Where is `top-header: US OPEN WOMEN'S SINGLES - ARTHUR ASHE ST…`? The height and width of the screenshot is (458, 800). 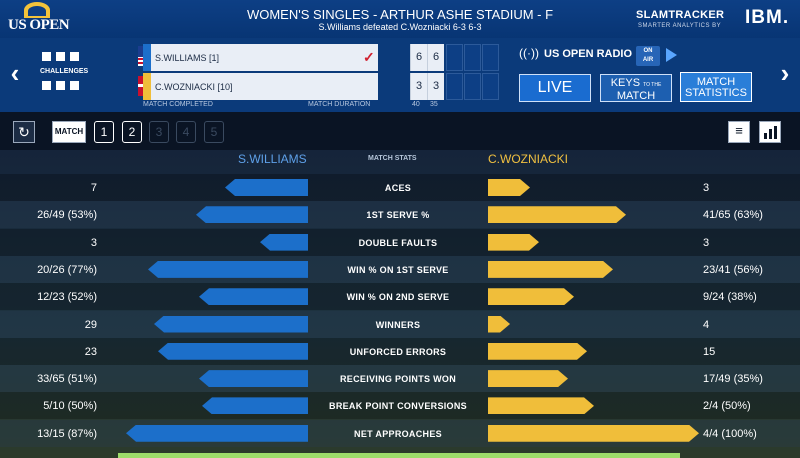 top-header: US OPEN WOMEN'S SINGLES - ARTHUR ASHE ST… is located at coordinates (400, 19).